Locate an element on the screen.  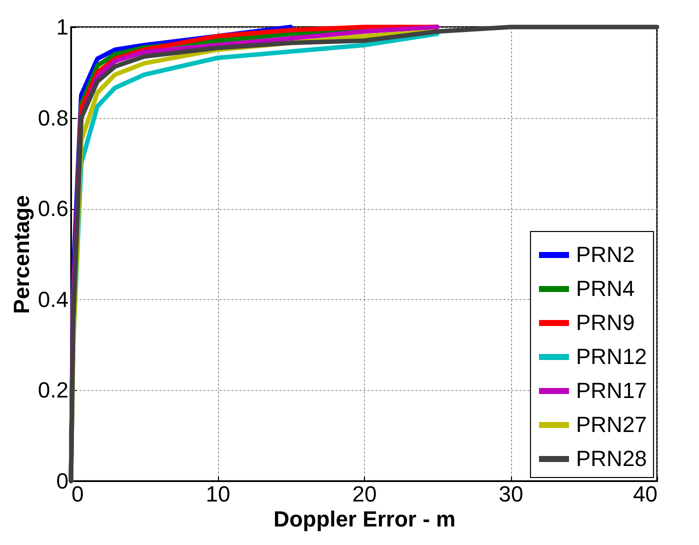
x-axis-title: Doppler Error - m is located at coordinates (364, 519).